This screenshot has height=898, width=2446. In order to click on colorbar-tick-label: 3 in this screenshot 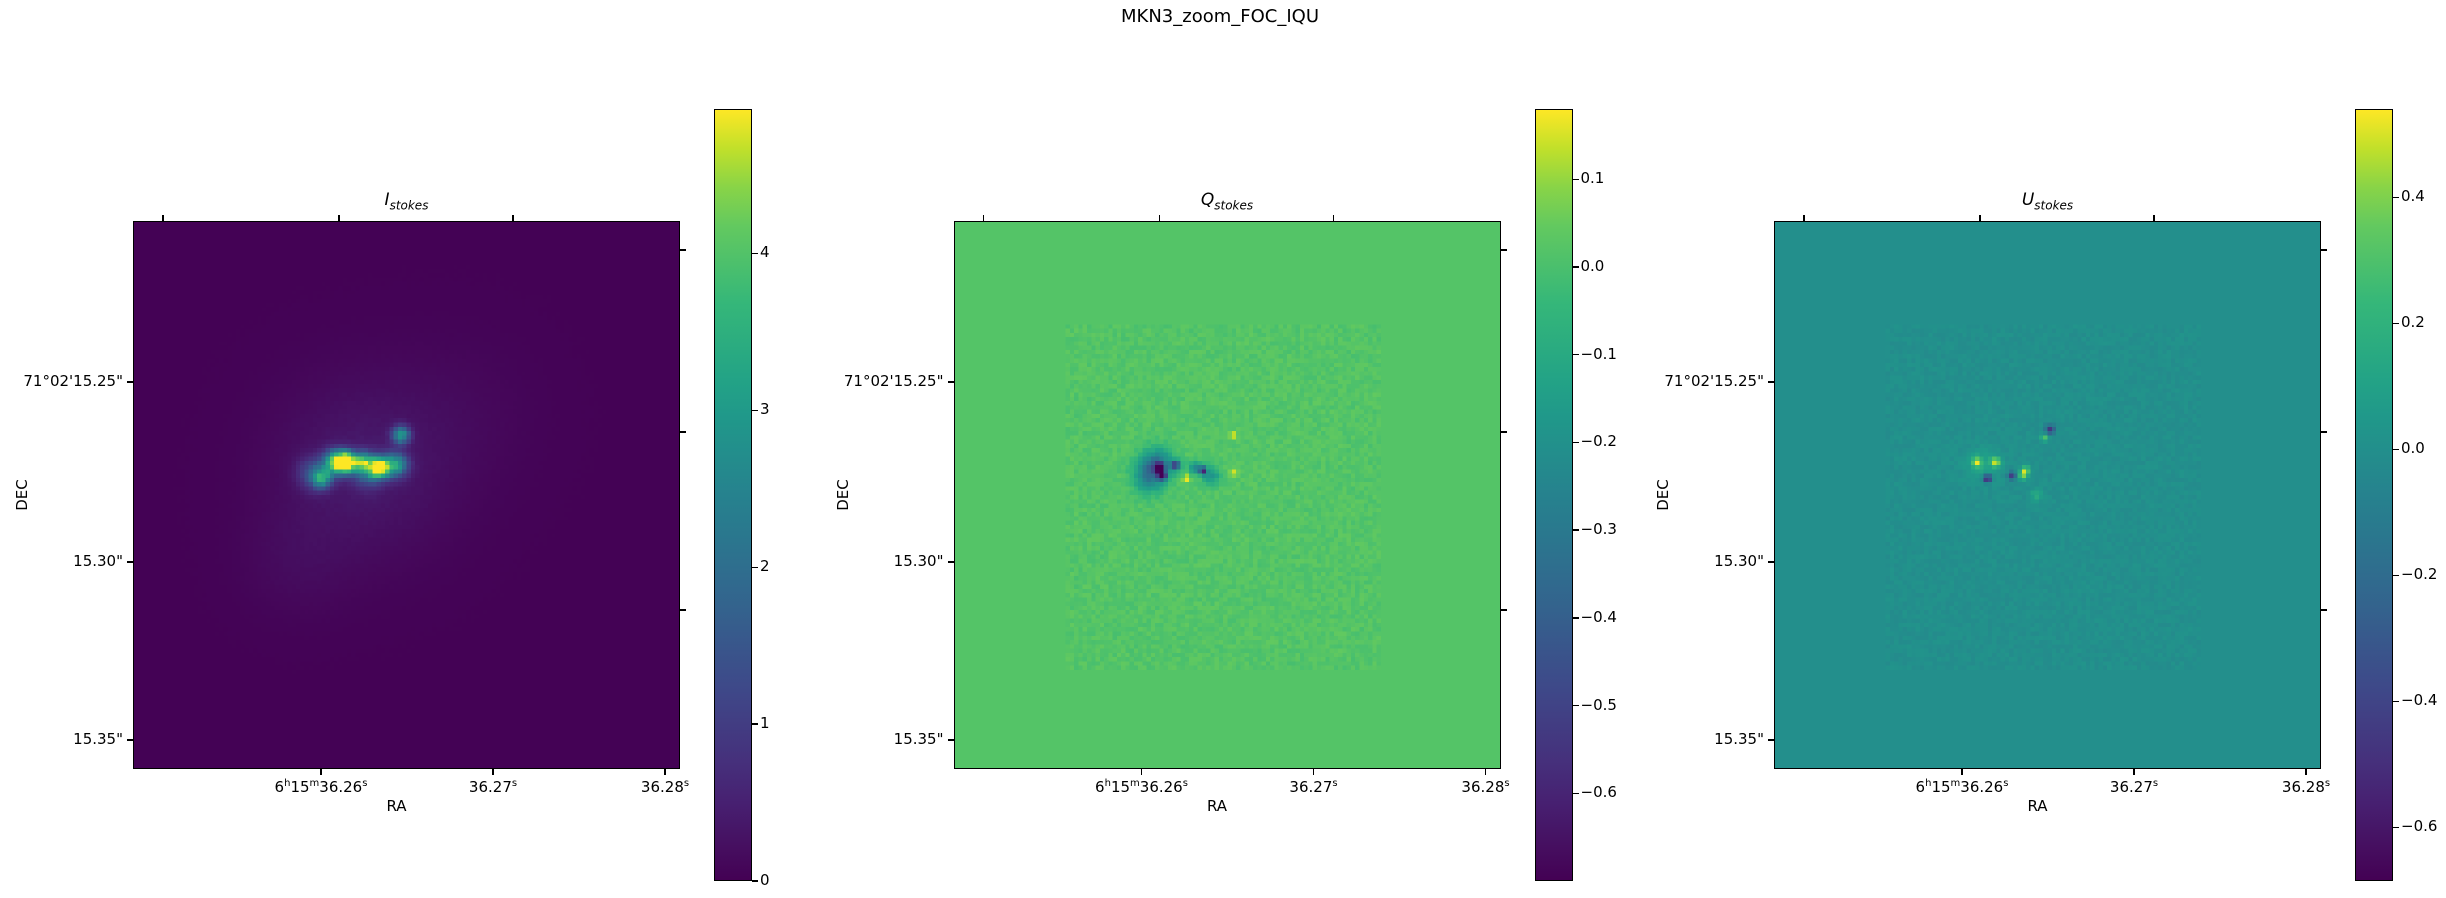, I will do `click(765, 409)`.